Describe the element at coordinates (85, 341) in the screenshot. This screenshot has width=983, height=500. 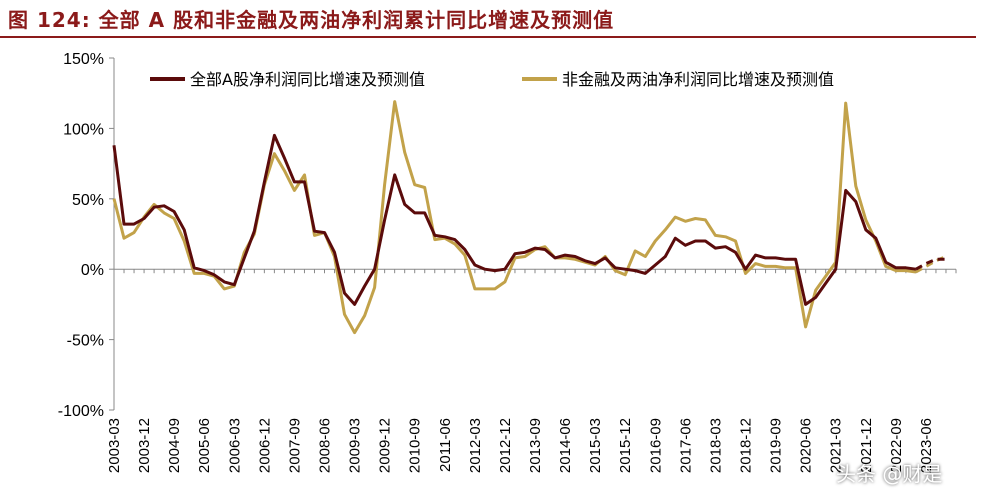
I see `y-tick-label: -50%` at that location.